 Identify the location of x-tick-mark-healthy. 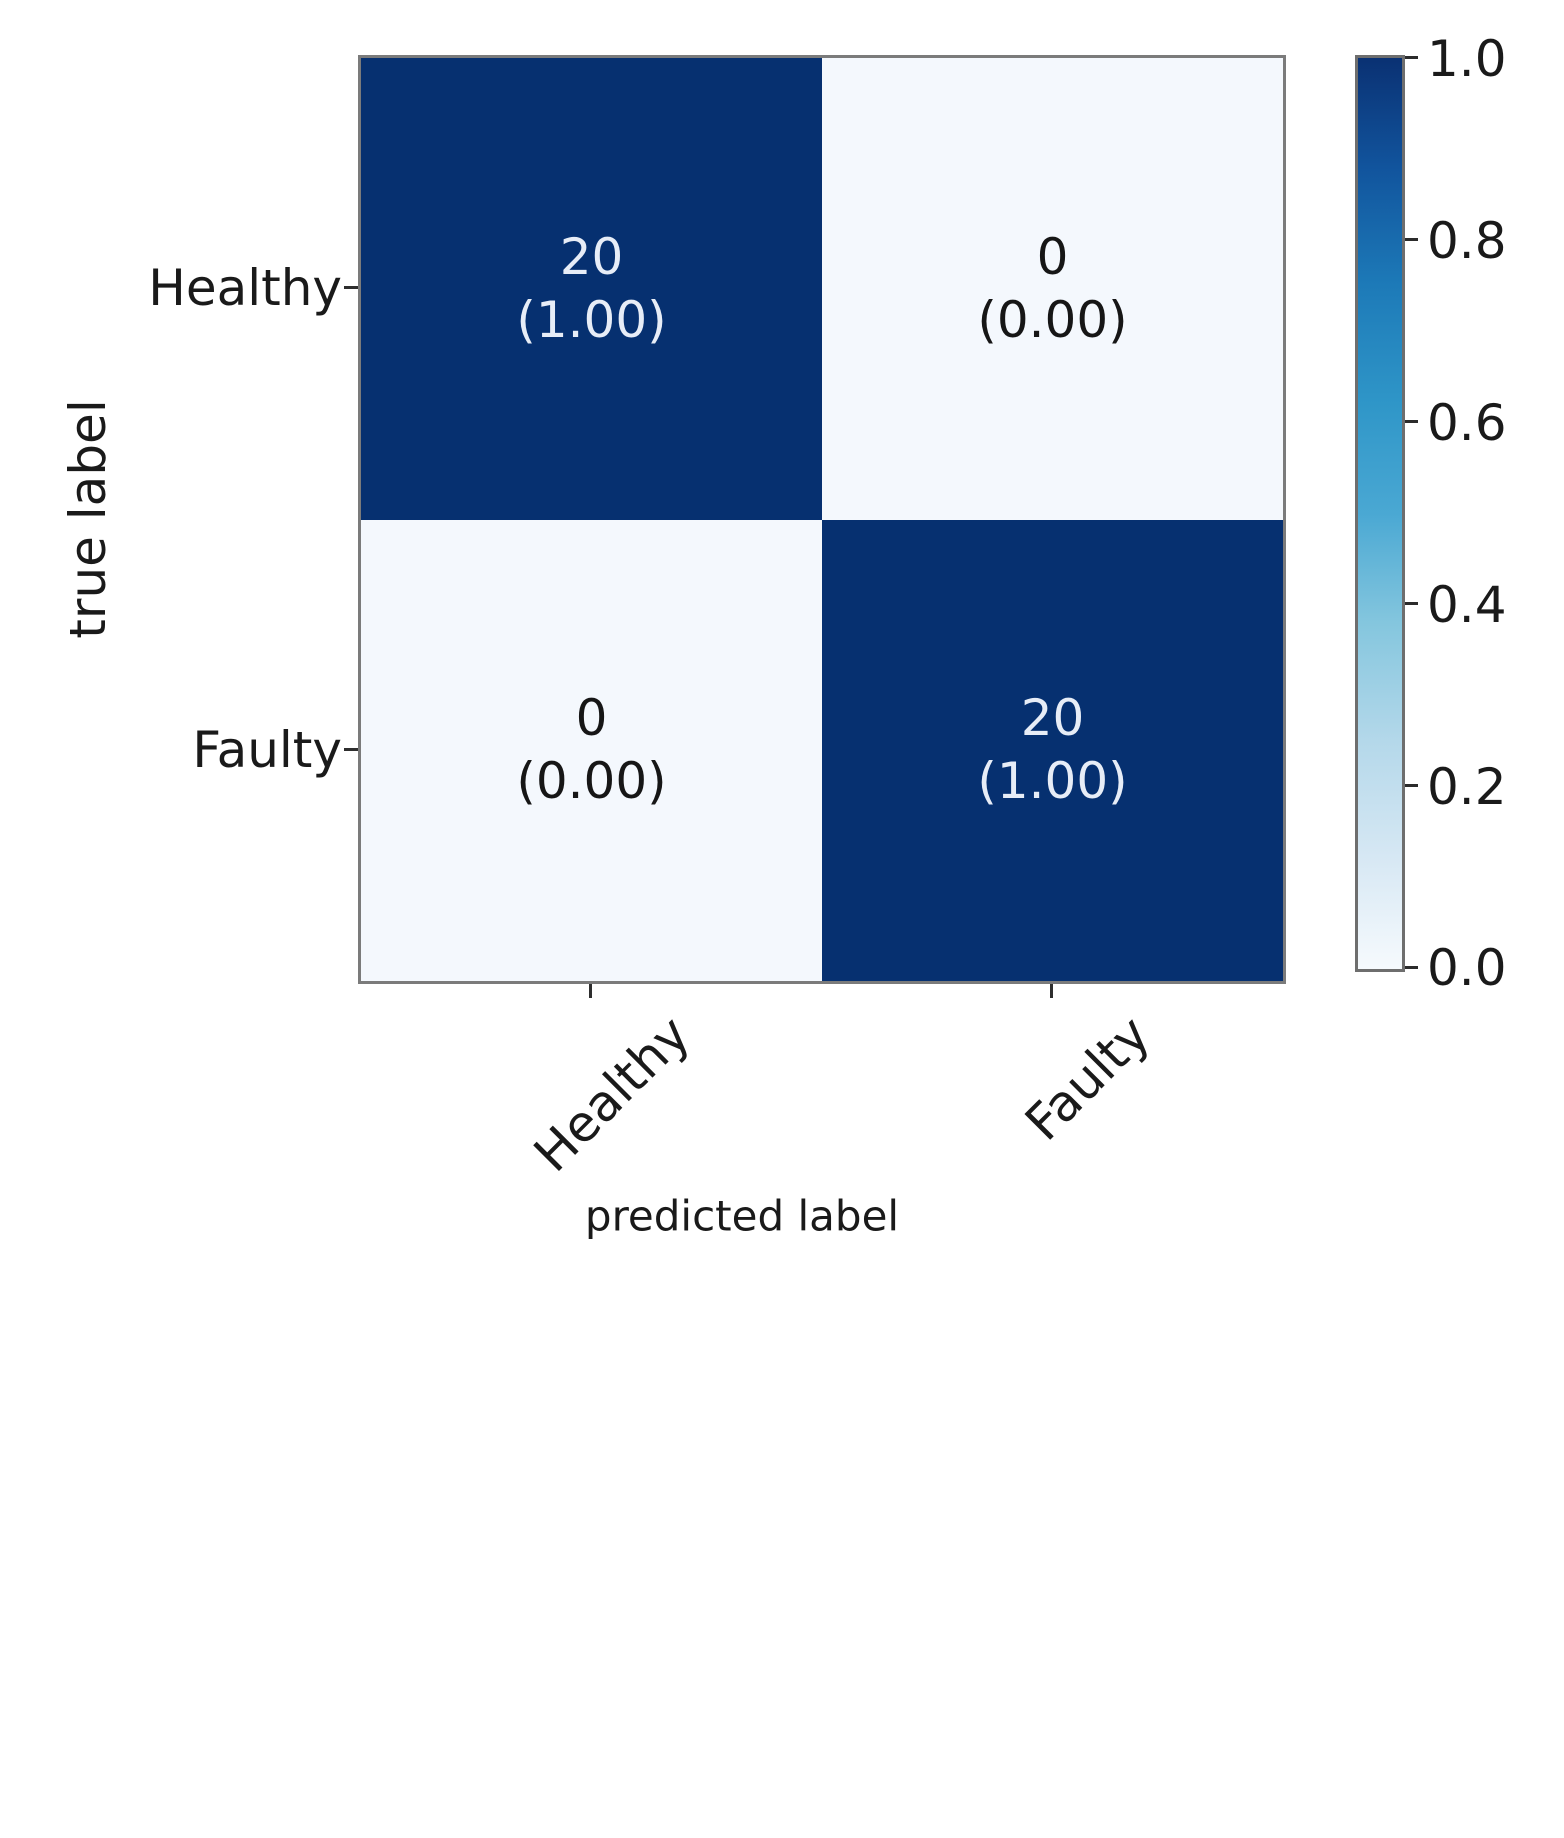
(590, 991).